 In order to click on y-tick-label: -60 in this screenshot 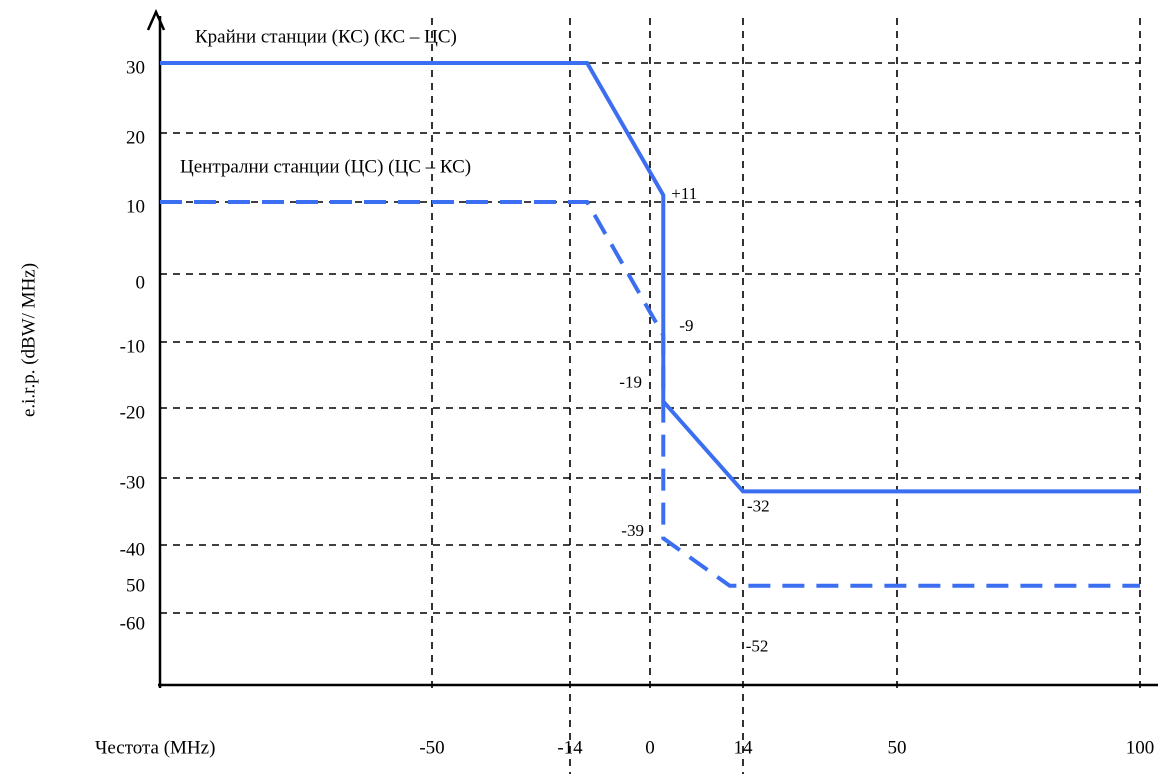, I will do `click(132, 623)`.